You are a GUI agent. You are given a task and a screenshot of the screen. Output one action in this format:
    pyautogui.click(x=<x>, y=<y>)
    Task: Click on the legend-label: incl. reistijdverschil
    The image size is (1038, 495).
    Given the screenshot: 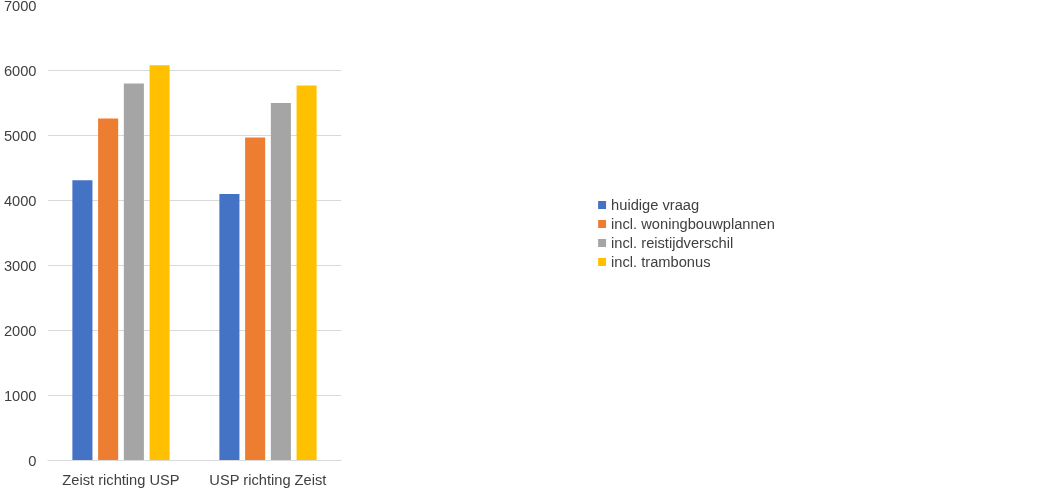 What is the action you would take?
    pyautogui.click(x=672, y=242)
    